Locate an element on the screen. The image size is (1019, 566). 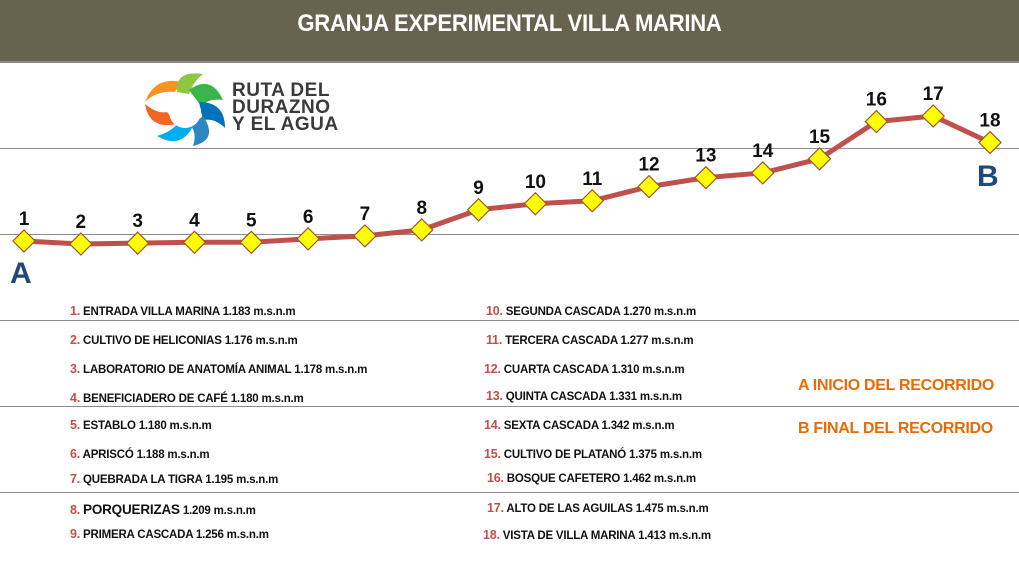
legend-item-name: PORQUERIZAS is located at coordinates (131, 509).